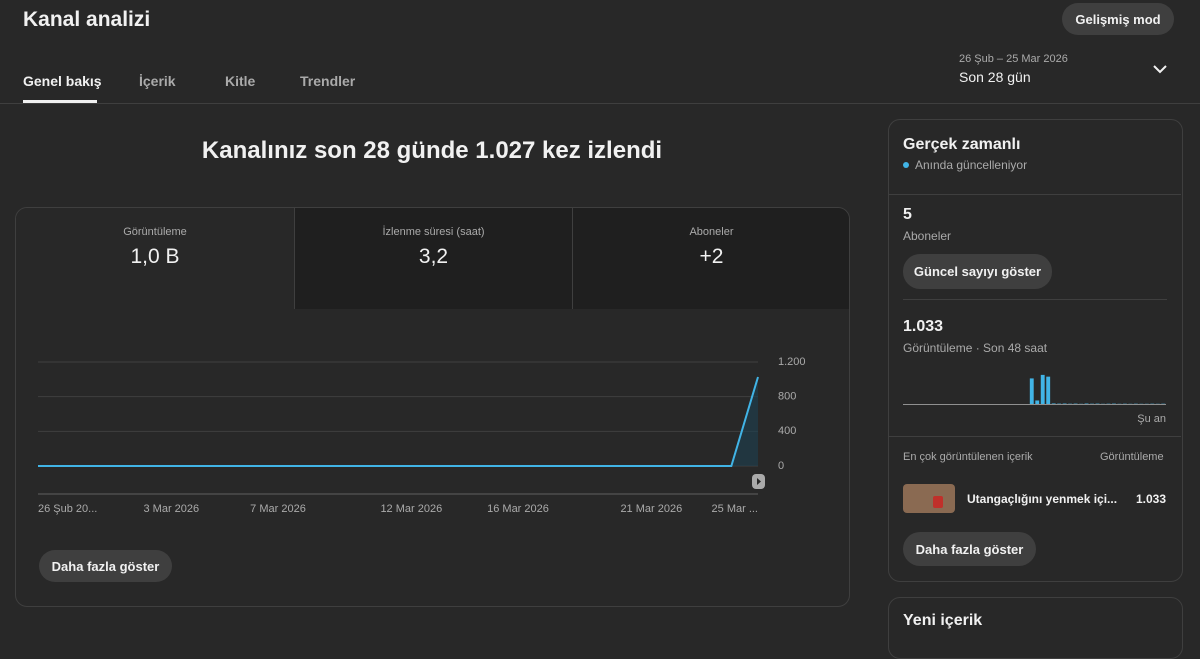 This screenshot has width=1200, height=659. I want to click on shorts-icon, so click(758, 481).